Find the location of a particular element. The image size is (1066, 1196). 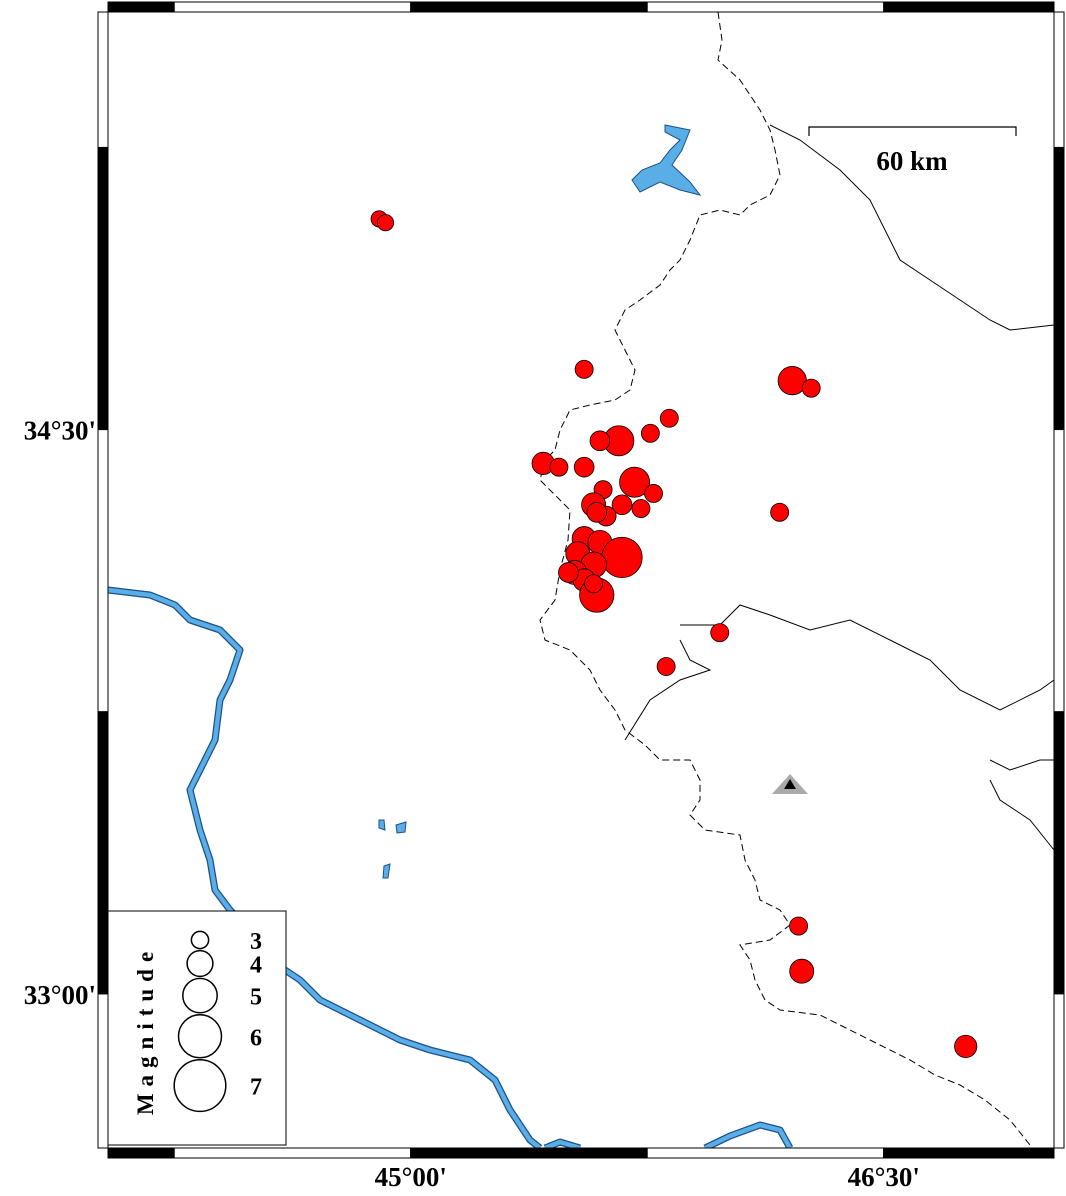

scale-bar: 60 km is located at coordinates (912, 151).